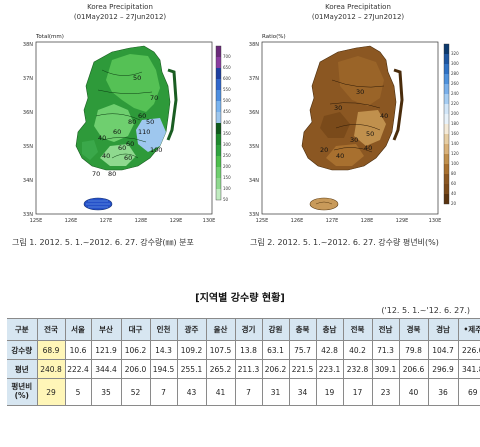  What do you see at coordinates (324, 150) in the screenshot?
I see `contour-label: 20` at bounding box center [324, 150].